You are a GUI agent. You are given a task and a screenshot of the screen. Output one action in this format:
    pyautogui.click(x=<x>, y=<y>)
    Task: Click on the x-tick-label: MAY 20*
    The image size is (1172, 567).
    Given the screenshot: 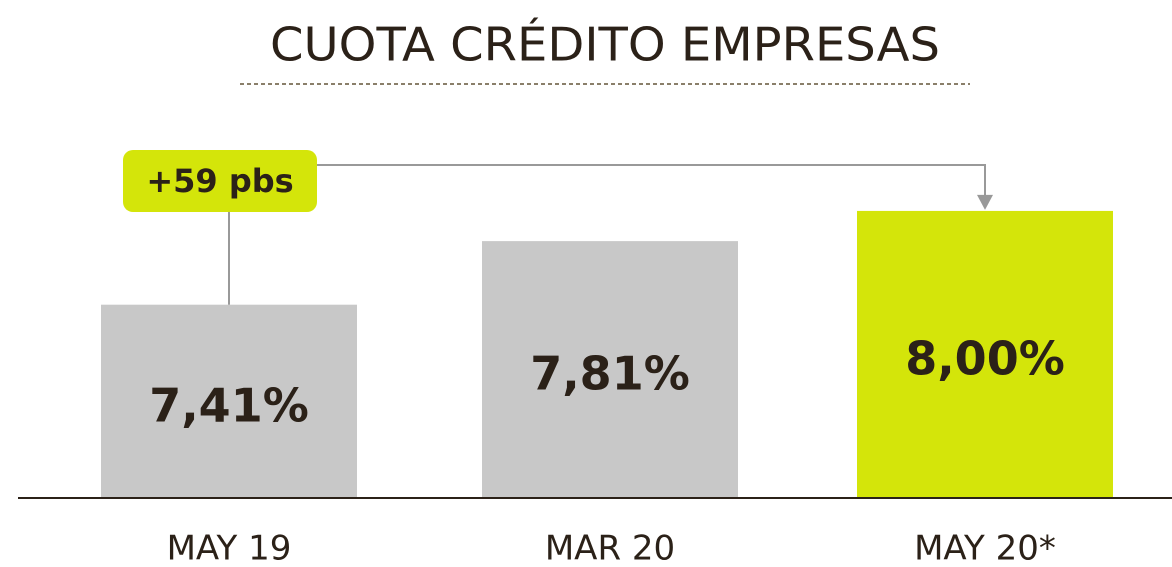 What is the action you would take?
    pyautogui.click(x=985, y=548)
    